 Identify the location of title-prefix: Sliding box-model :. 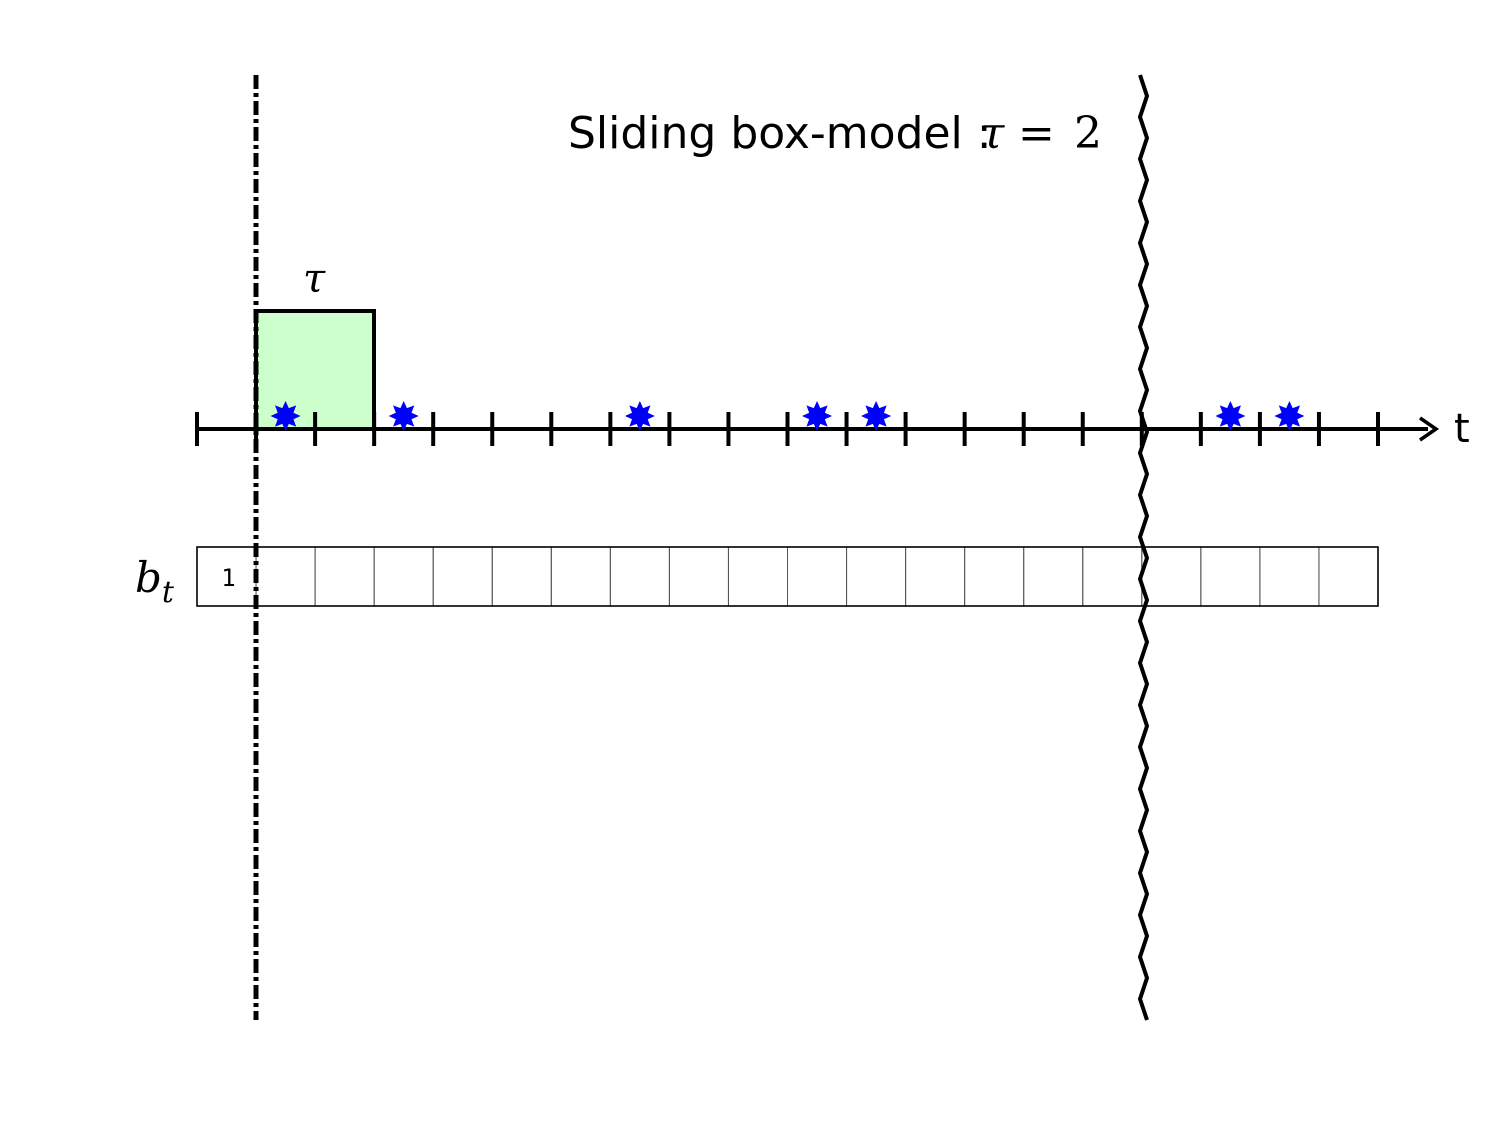
(780, 133).